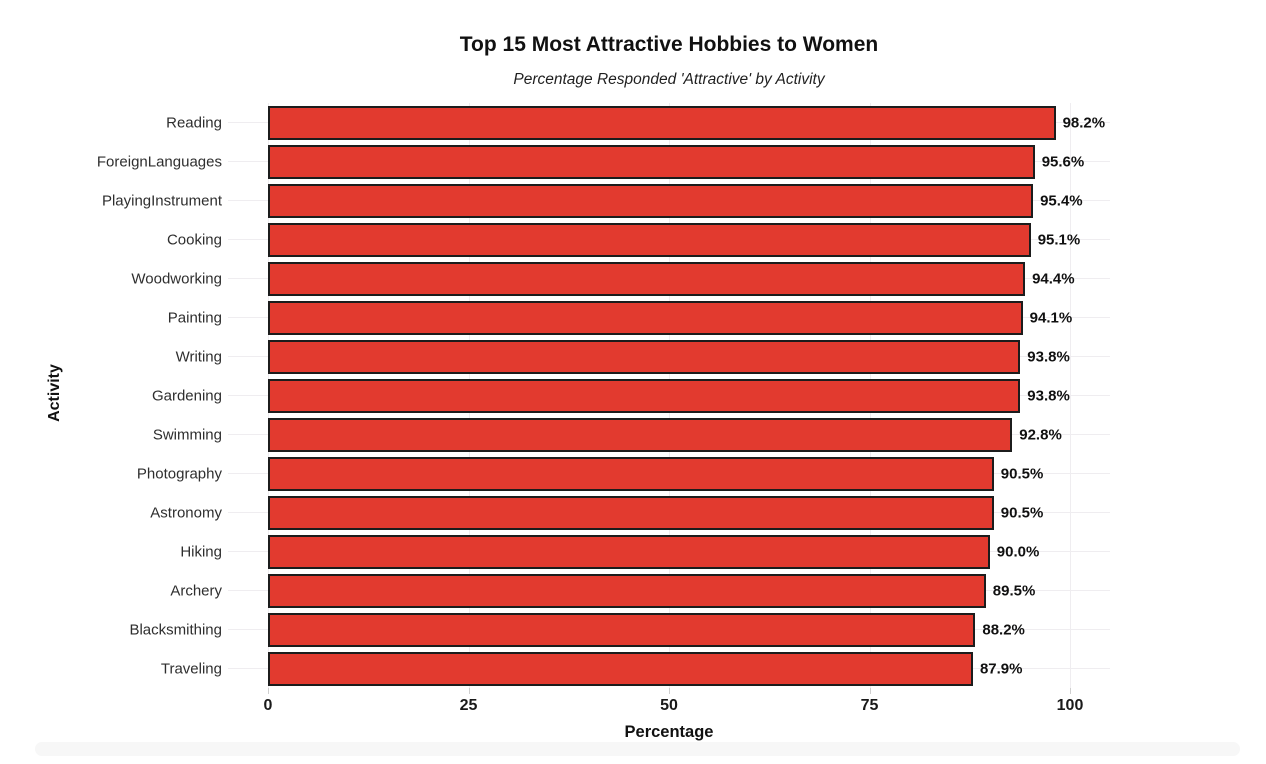  I want to click on category-label: Astronomy, so click(186, 512).